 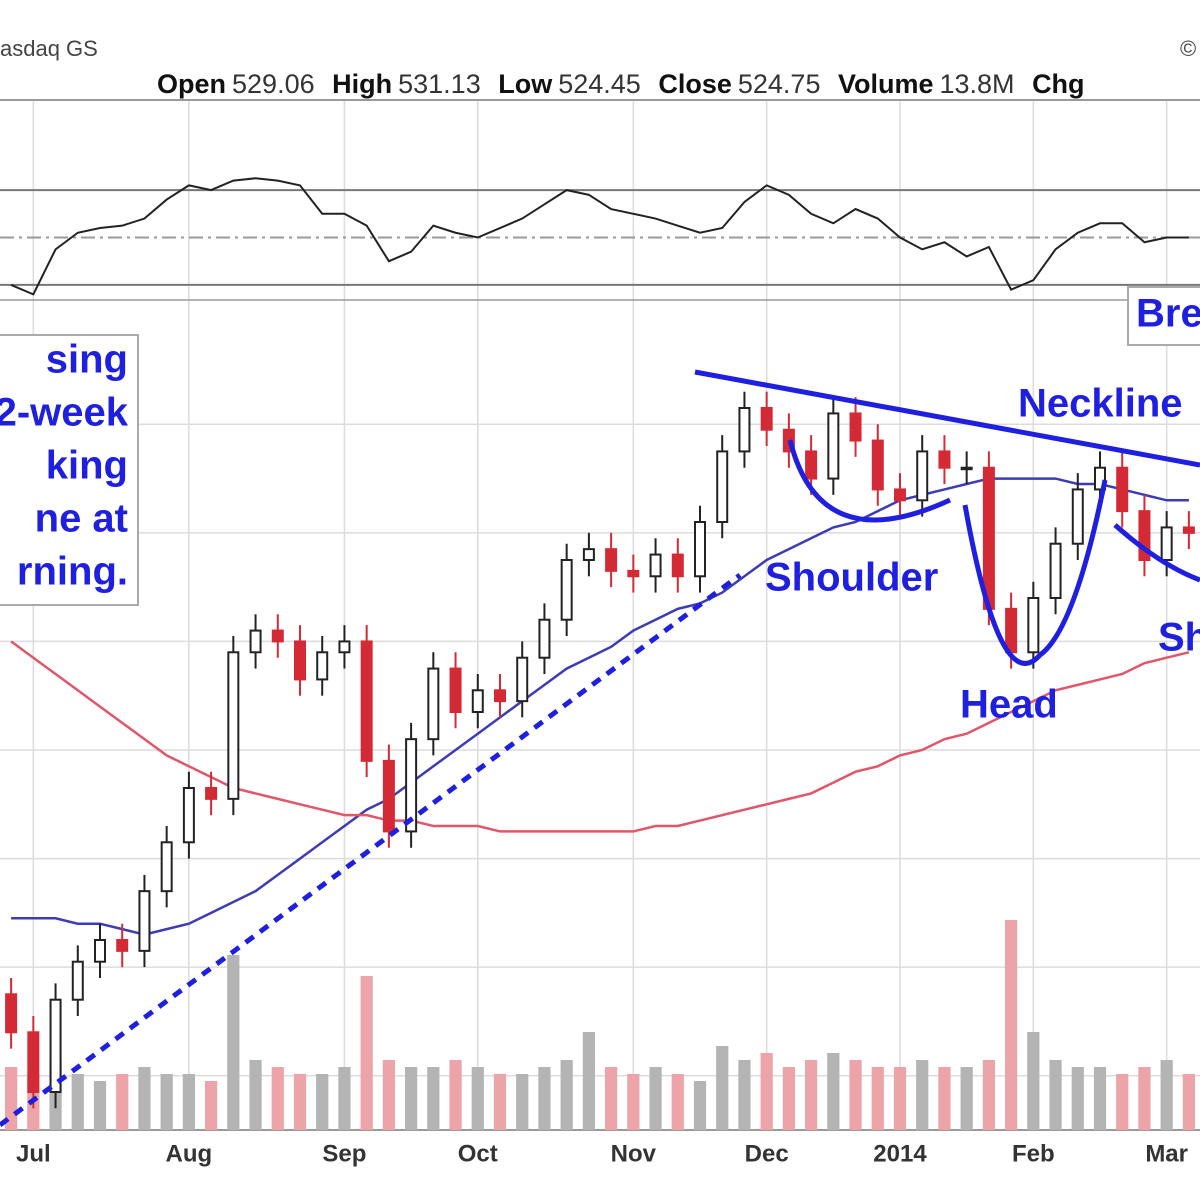 I want to click on x-tick-label: Sep, so click(x=344, y=1153).